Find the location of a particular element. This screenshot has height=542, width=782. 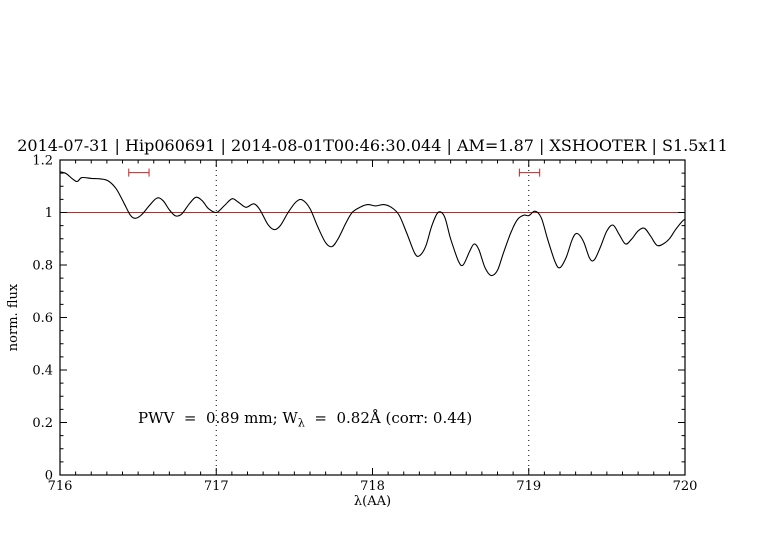

y-tick-label: 0.2 is located at coordinates (42, 423).